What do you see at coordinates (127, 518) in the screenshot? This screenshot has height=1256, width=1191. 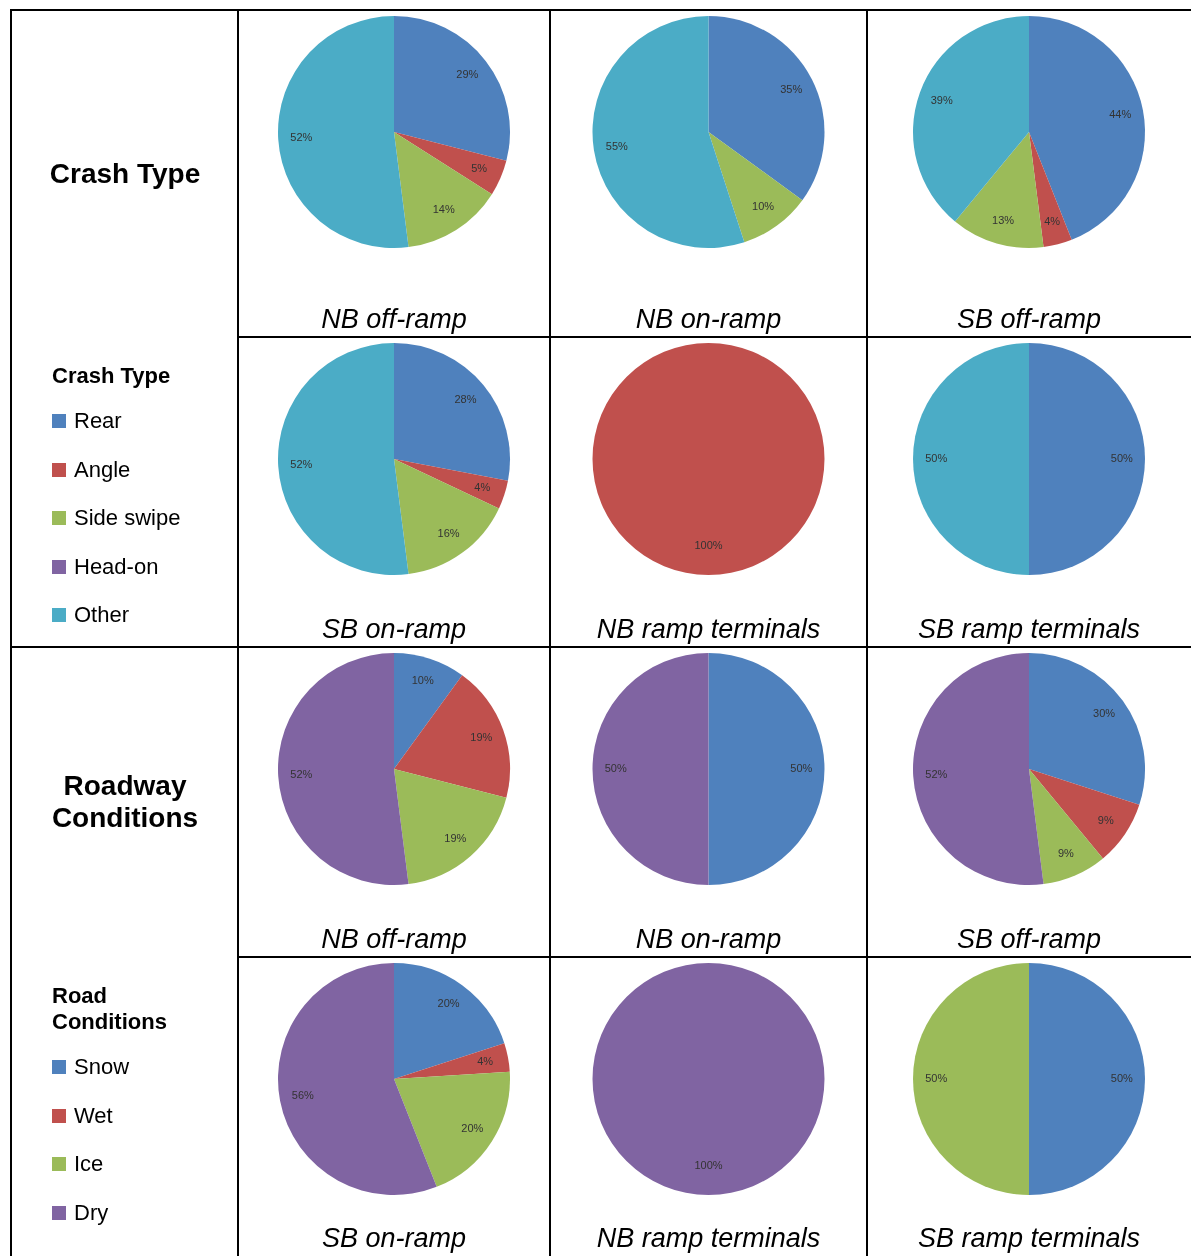 I see `legend-label: Side swipe` at bounding box center [127, 518].